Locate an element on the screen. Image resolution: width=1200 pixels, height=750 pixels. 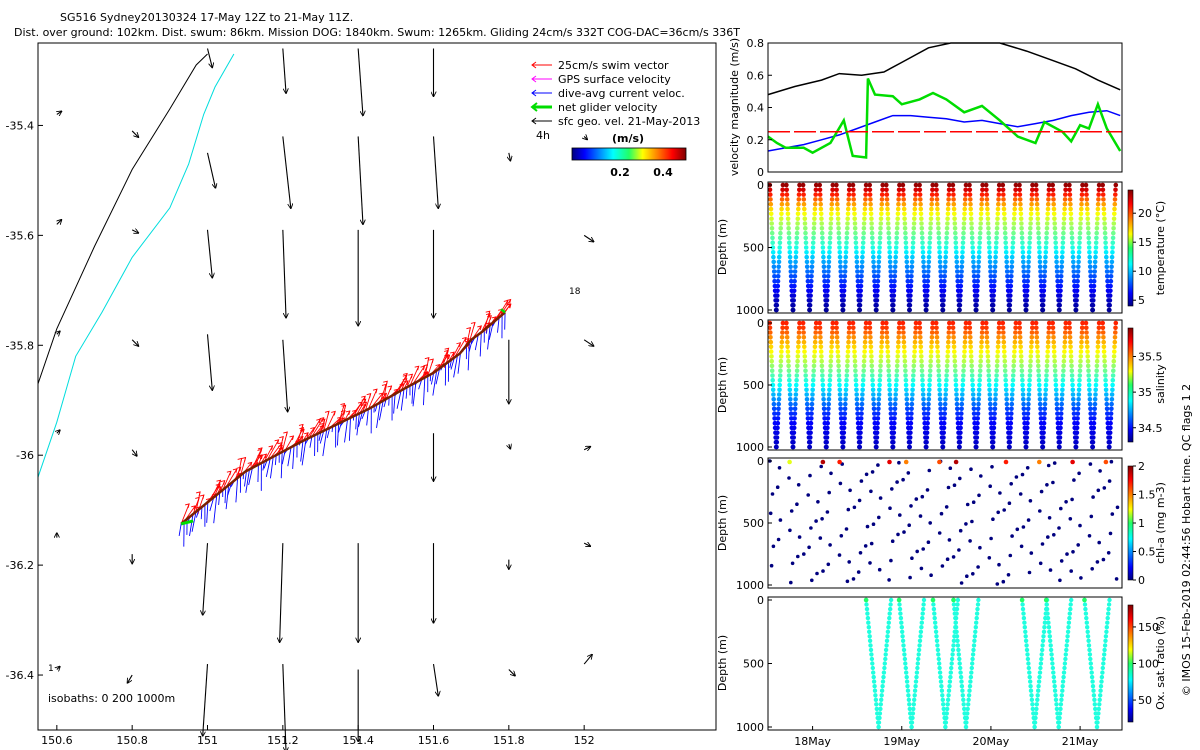
velocity-series-line is located at coordinates (944, 69).